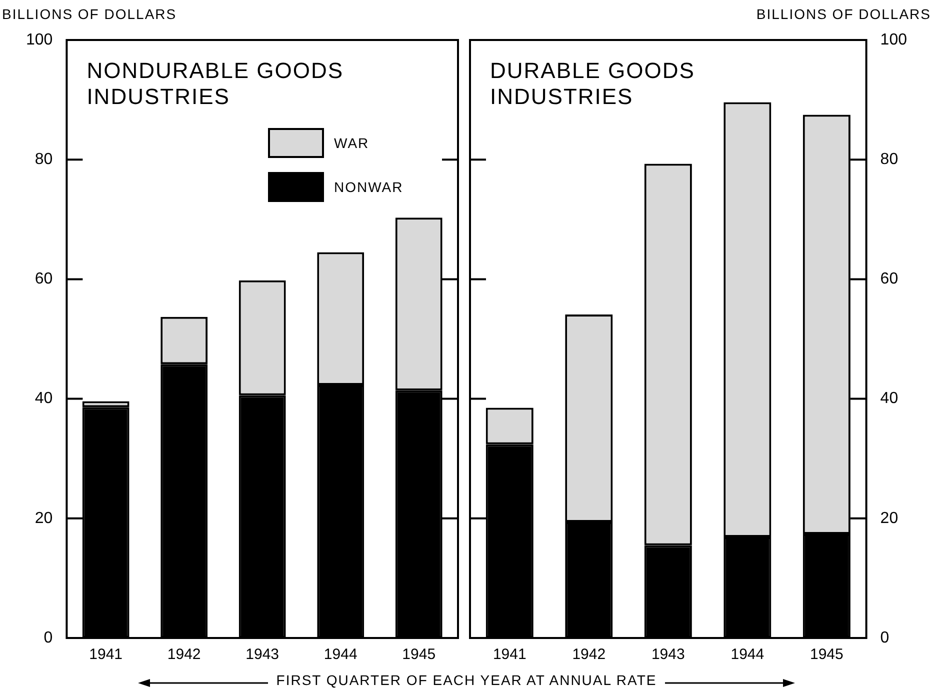 The height and width of the screenshot is (694, 933). I want to click on legend-label: NONWAR, so click(369, 187).